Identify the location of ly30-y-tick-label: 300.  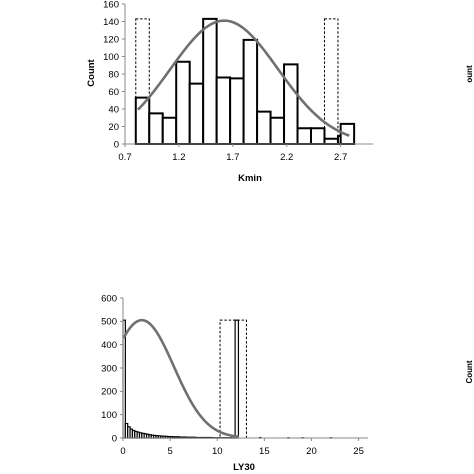
(109, 368).